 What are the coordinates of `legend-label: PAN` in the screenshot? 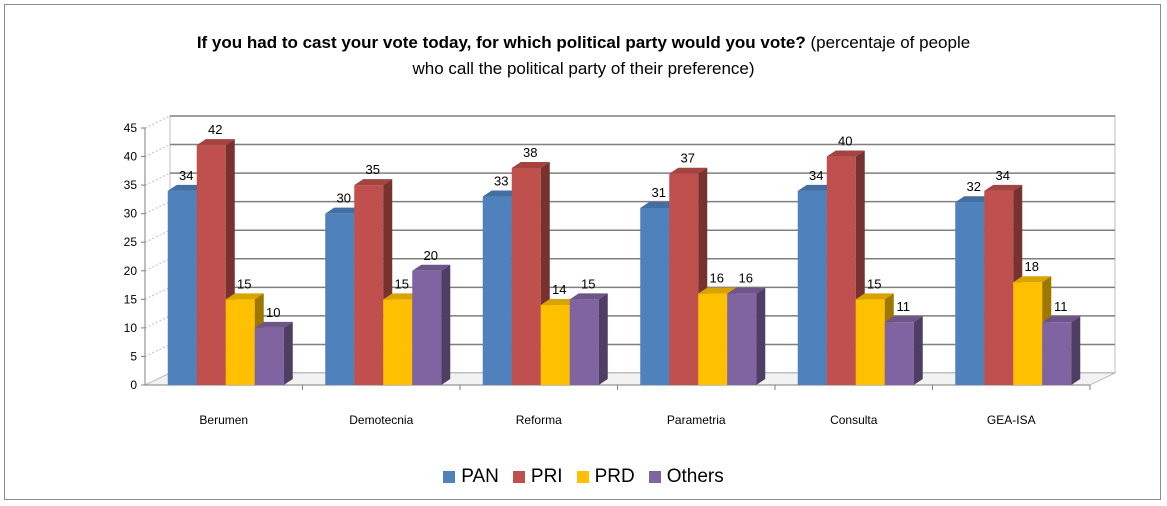 It's located at (480, 476).